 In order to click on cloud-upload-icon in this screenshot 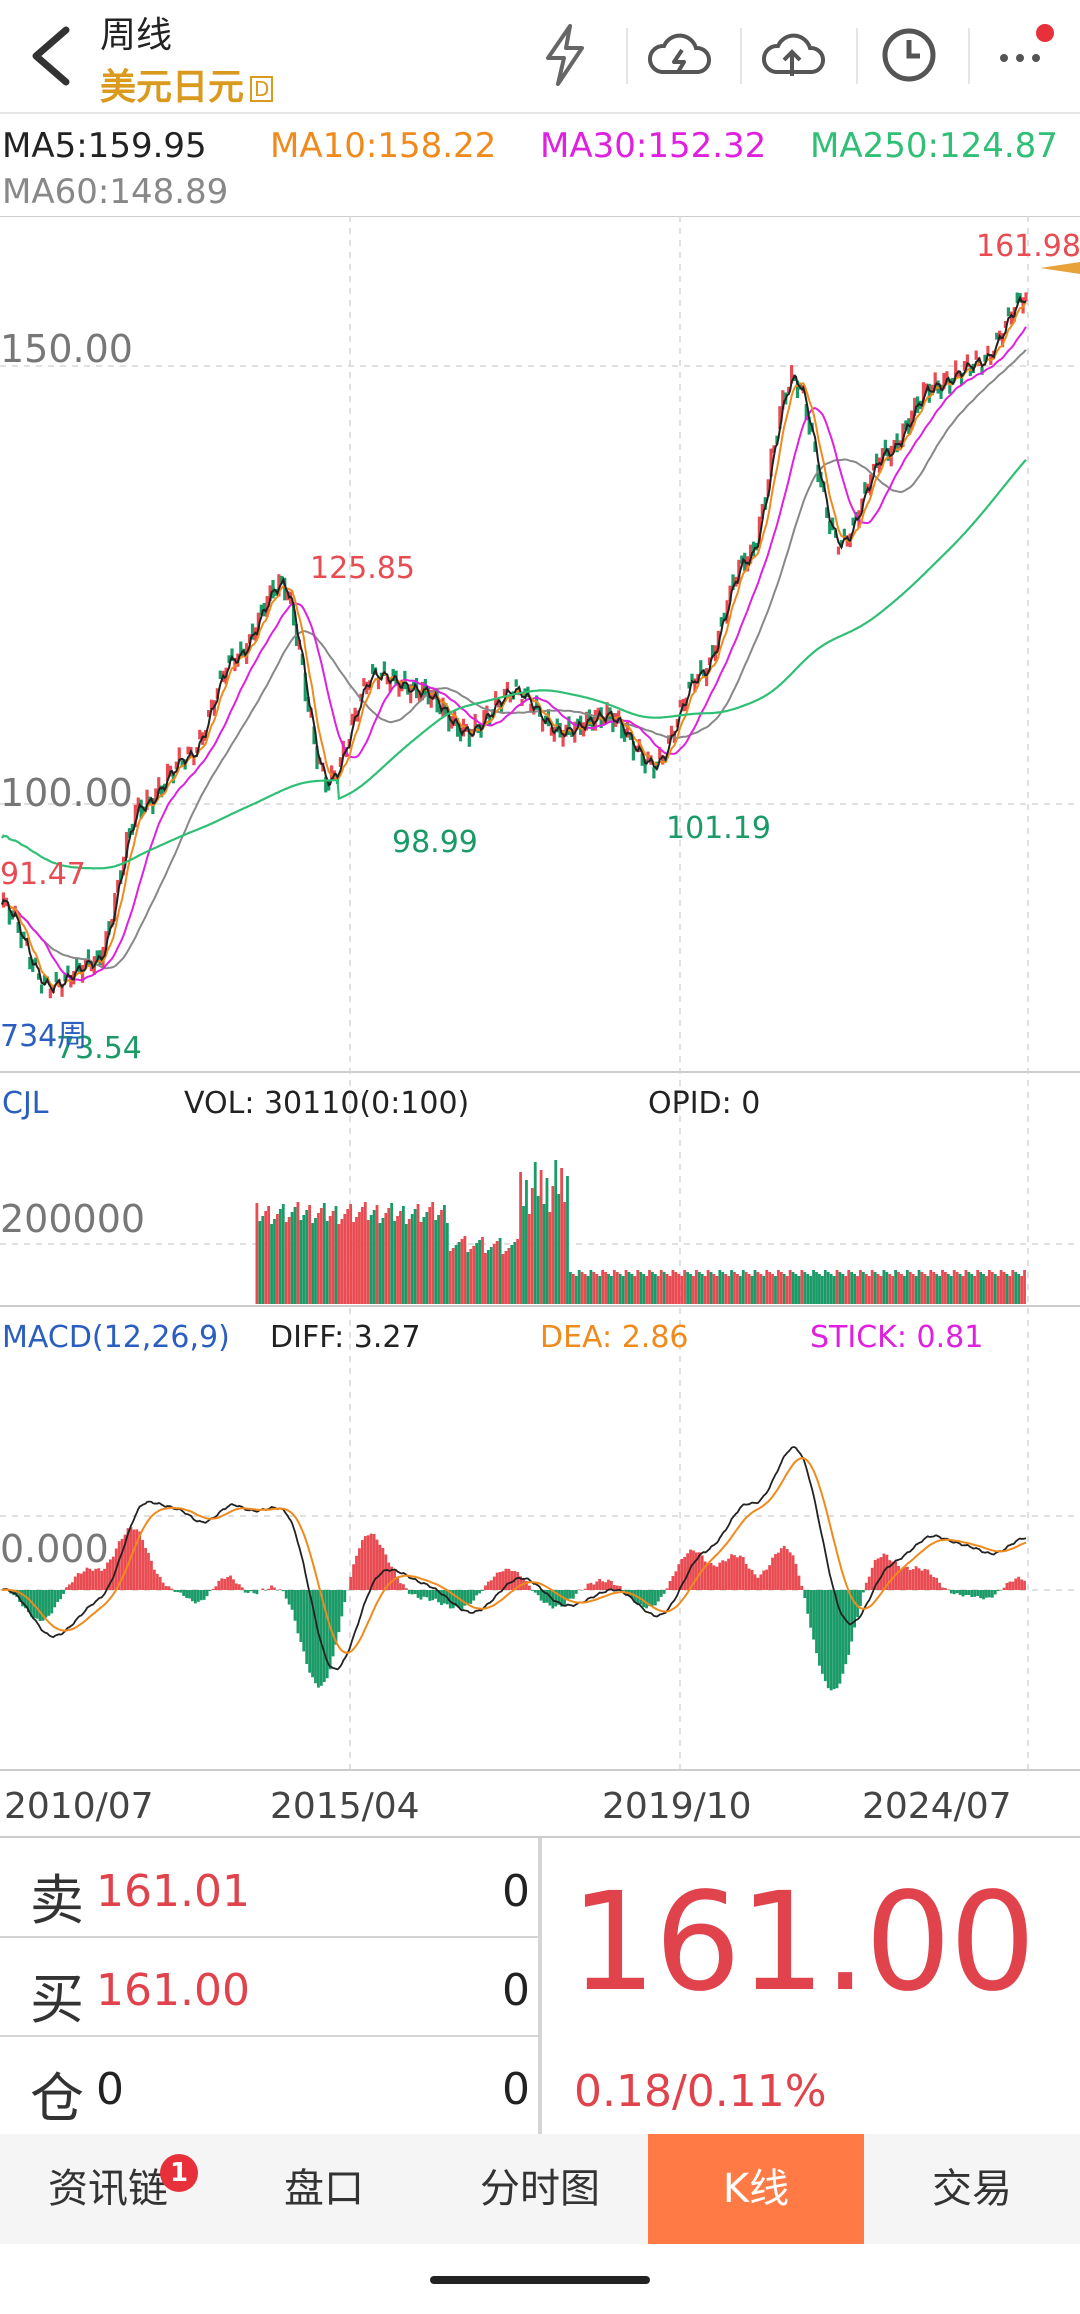, I will do `click(793, 55)`.